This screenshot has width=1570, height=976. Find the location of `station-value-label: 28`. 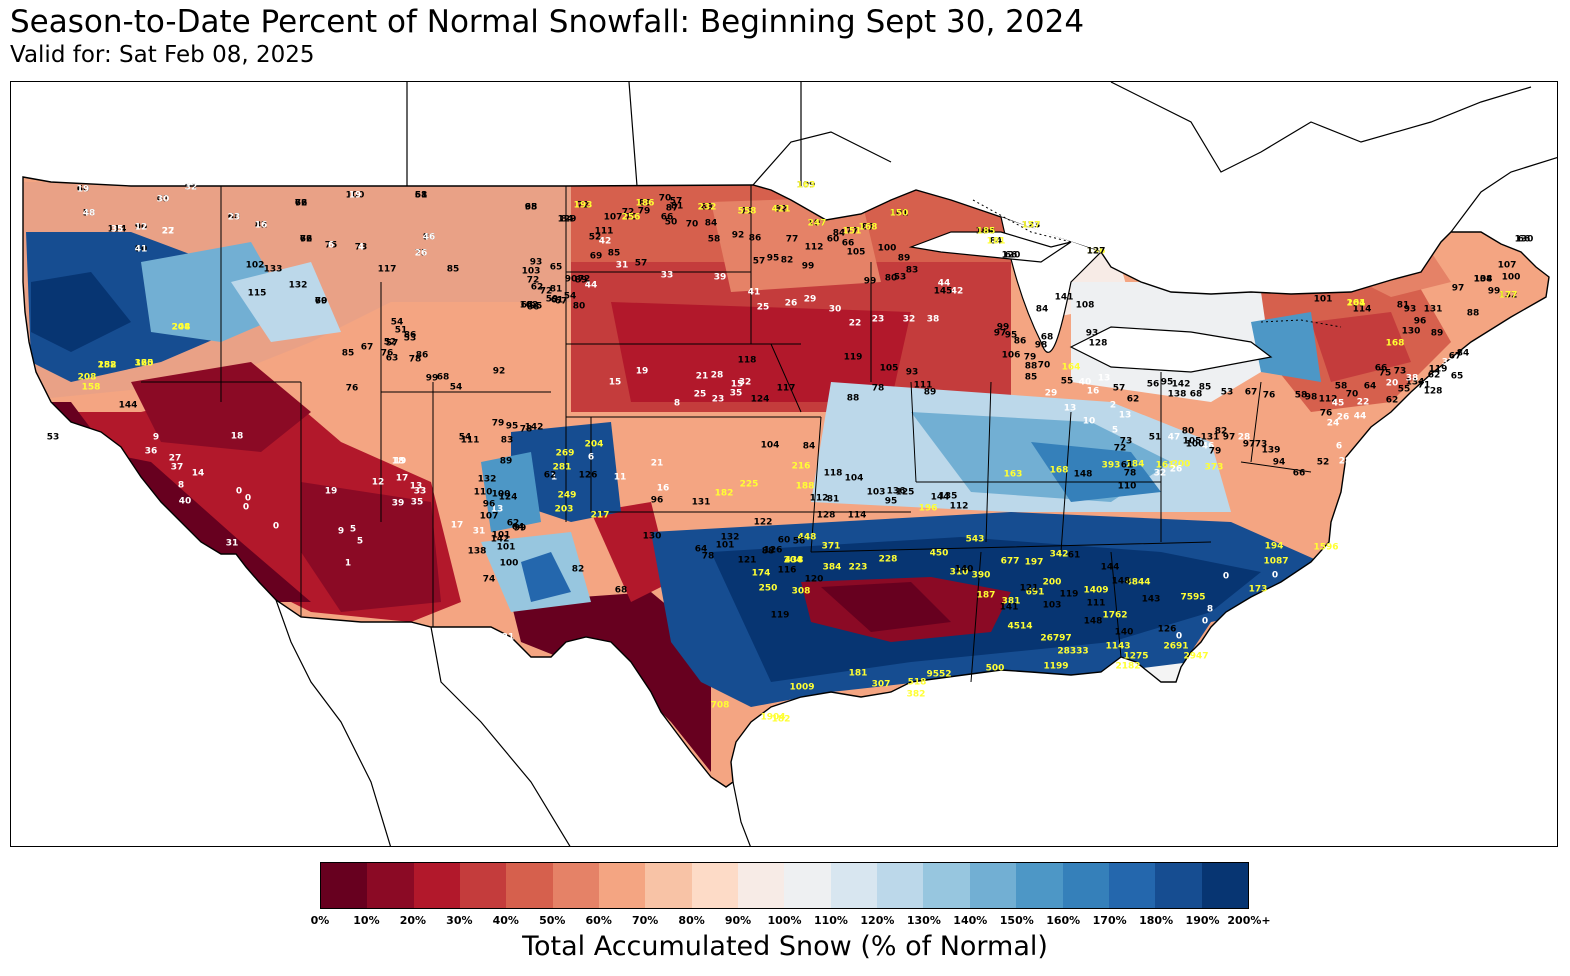

station-value-label: 28 is located at coordinates (1345, 461).